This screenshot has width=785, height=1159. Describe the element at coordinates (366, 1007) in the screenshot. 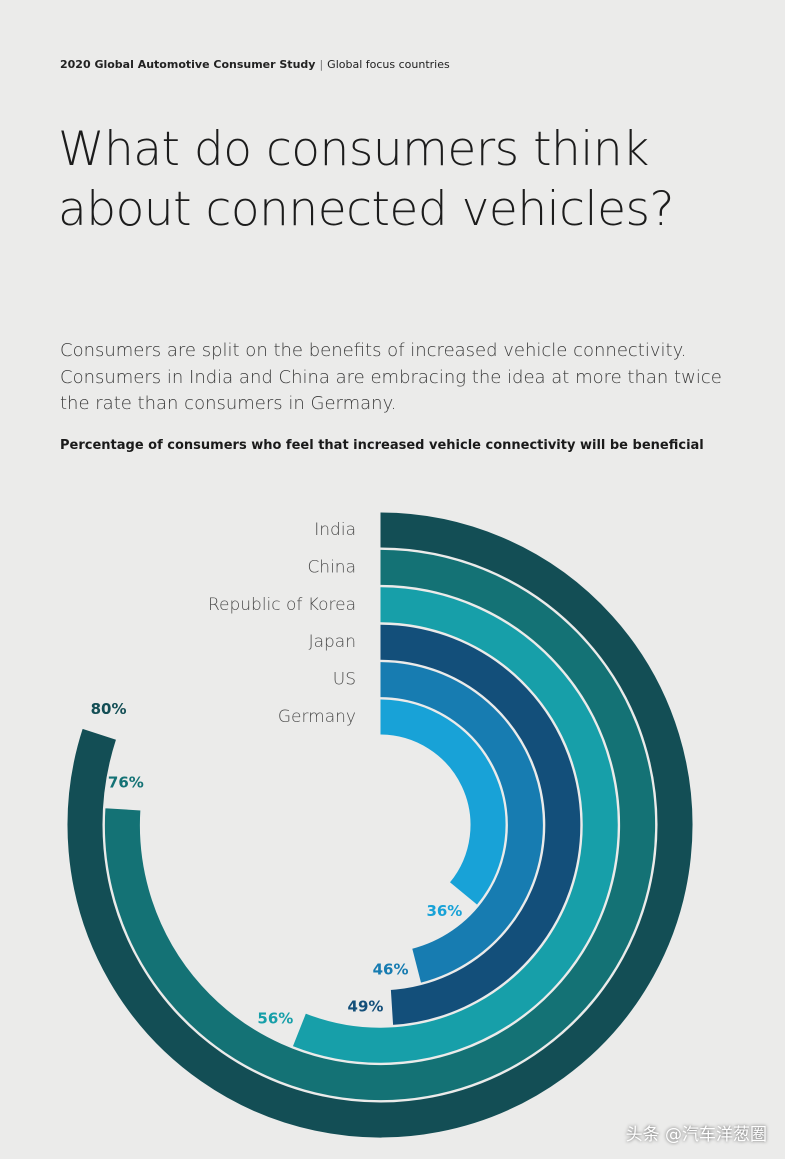

I see `value-label: 49%` at that location.